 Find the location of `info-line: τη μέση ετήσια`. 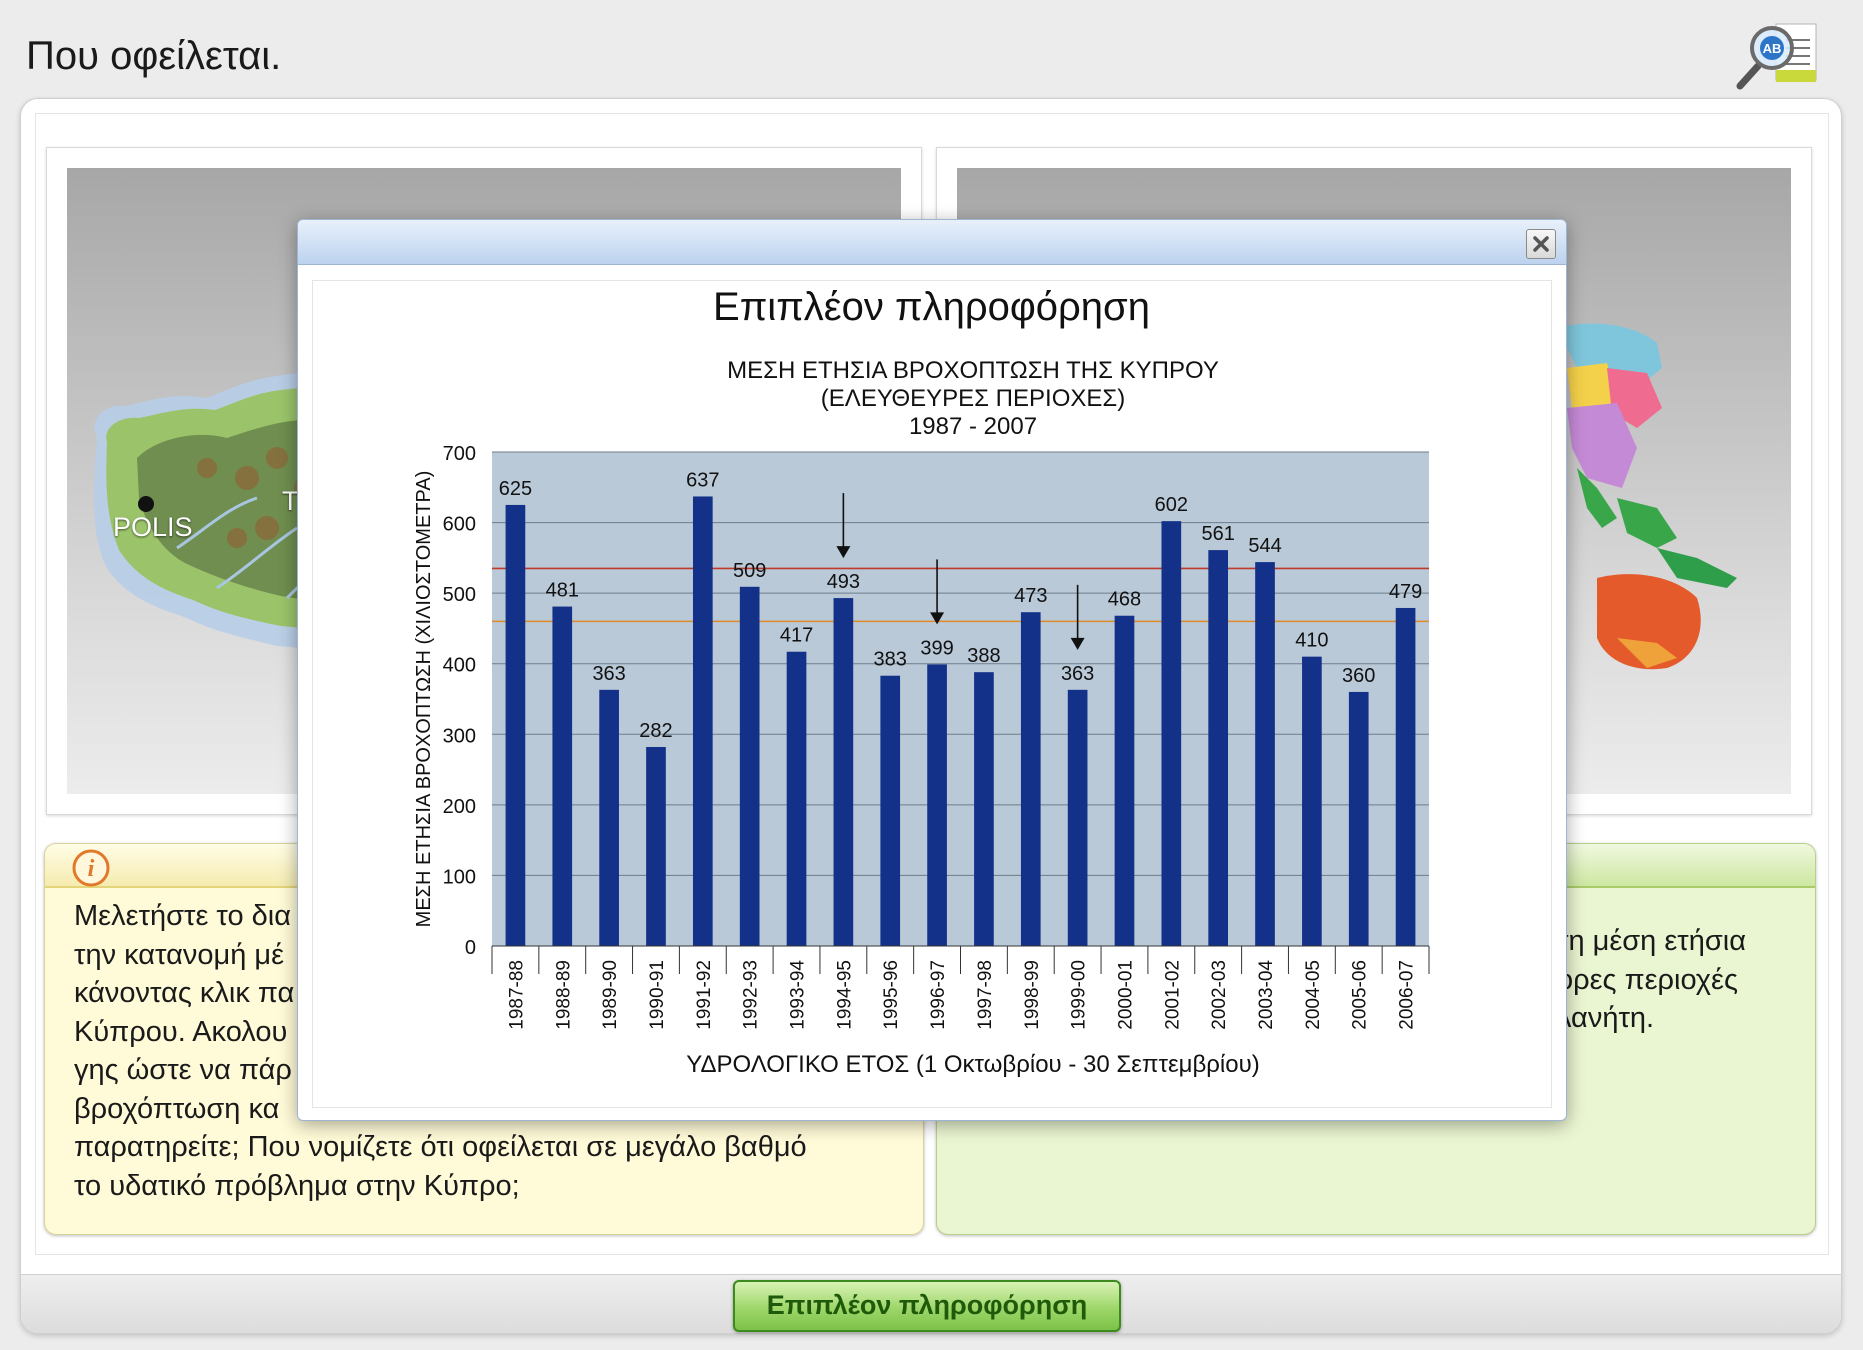

info-line: τη μέση ετήσια is located at coordinates (1651, 941).